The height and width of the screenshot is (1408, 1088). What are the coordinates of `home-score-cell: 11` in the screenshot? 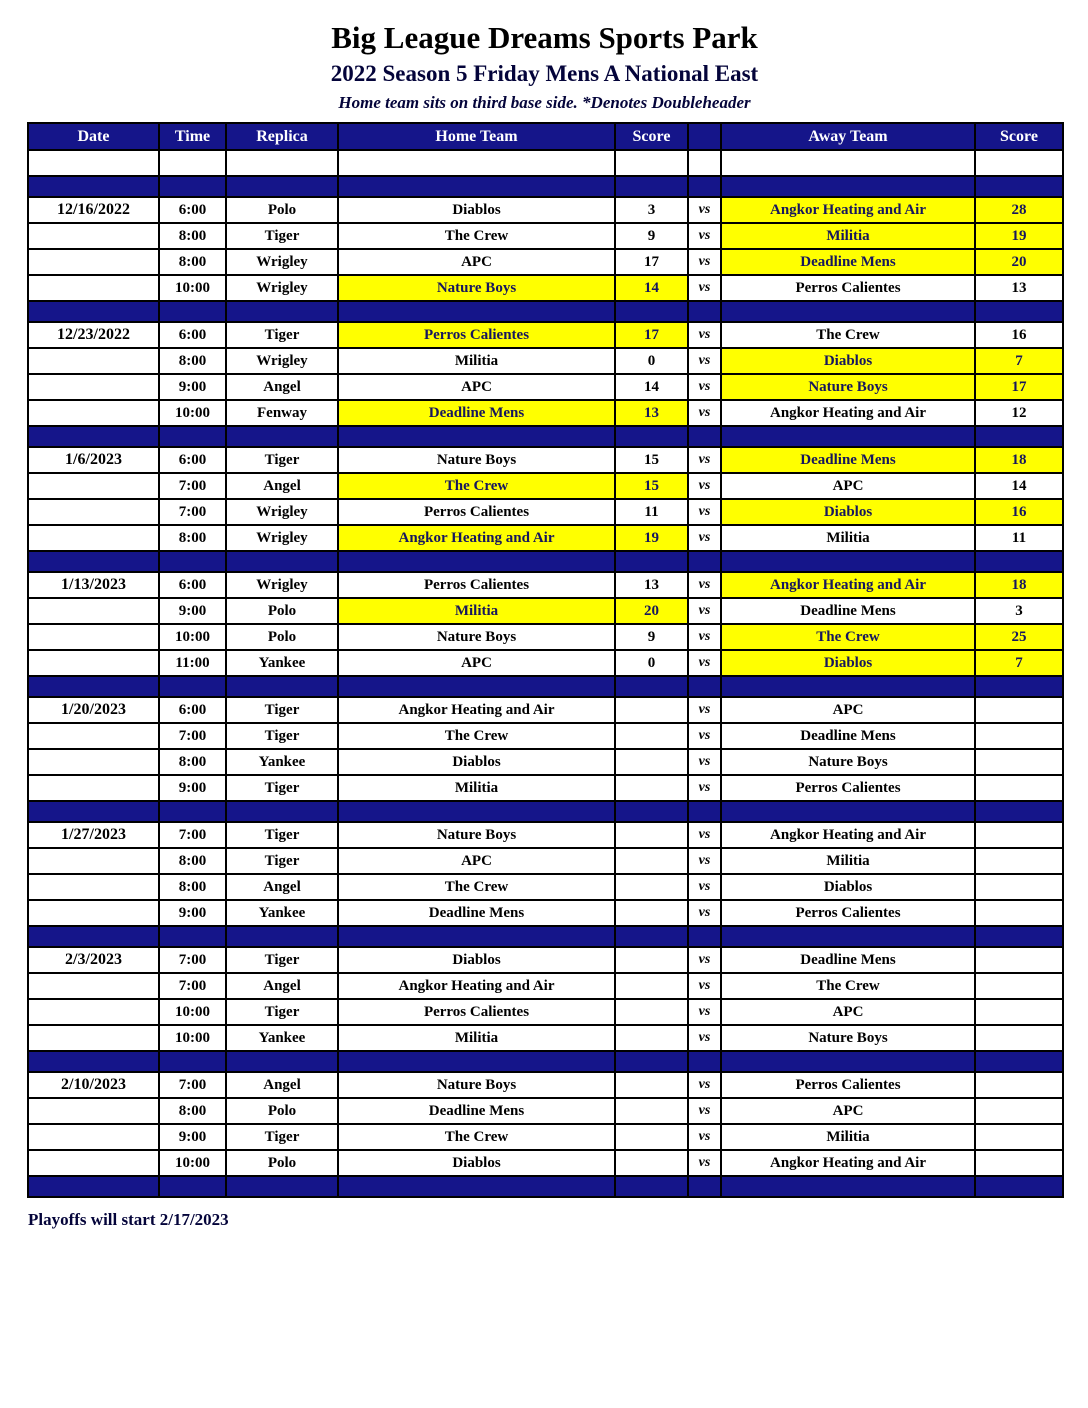 It's located at (651, 512).